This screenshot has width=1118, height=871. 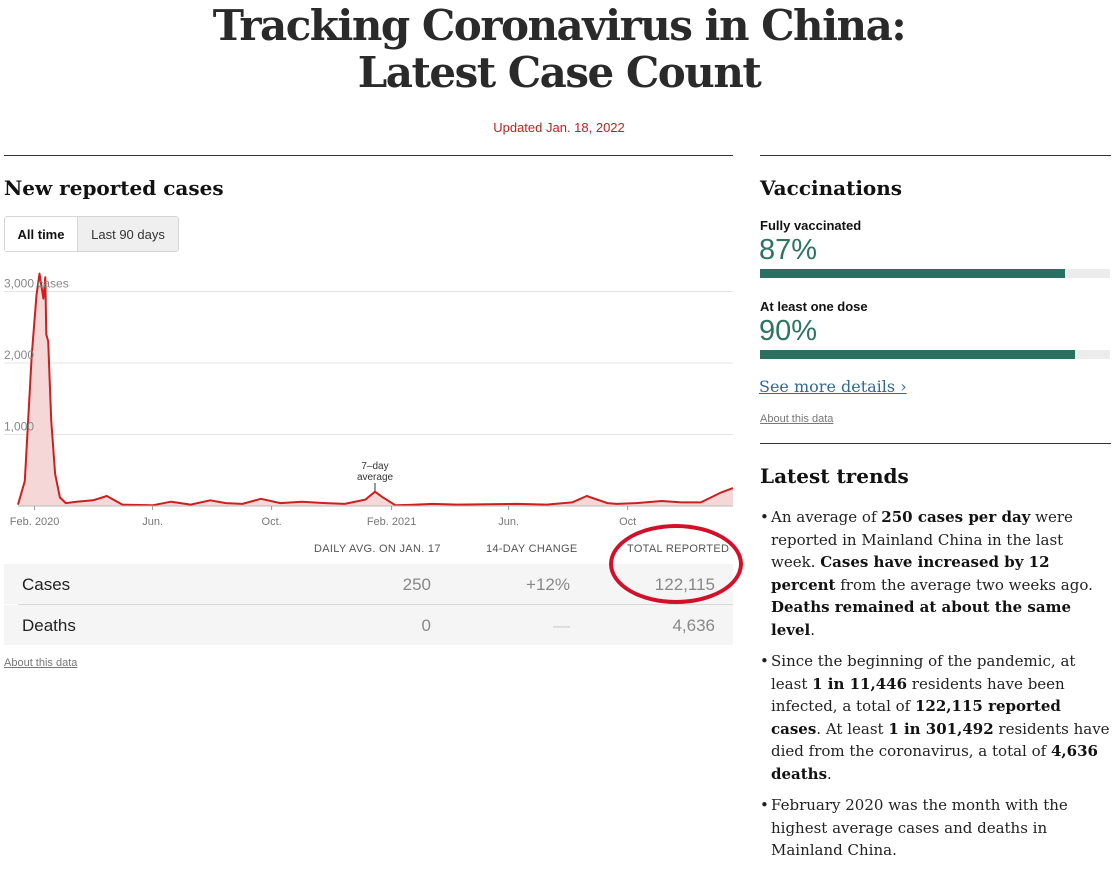 What do you see at coordinates (375, 604) in the screenshot?
I see `row-divider` at bounding box center [375, 604].